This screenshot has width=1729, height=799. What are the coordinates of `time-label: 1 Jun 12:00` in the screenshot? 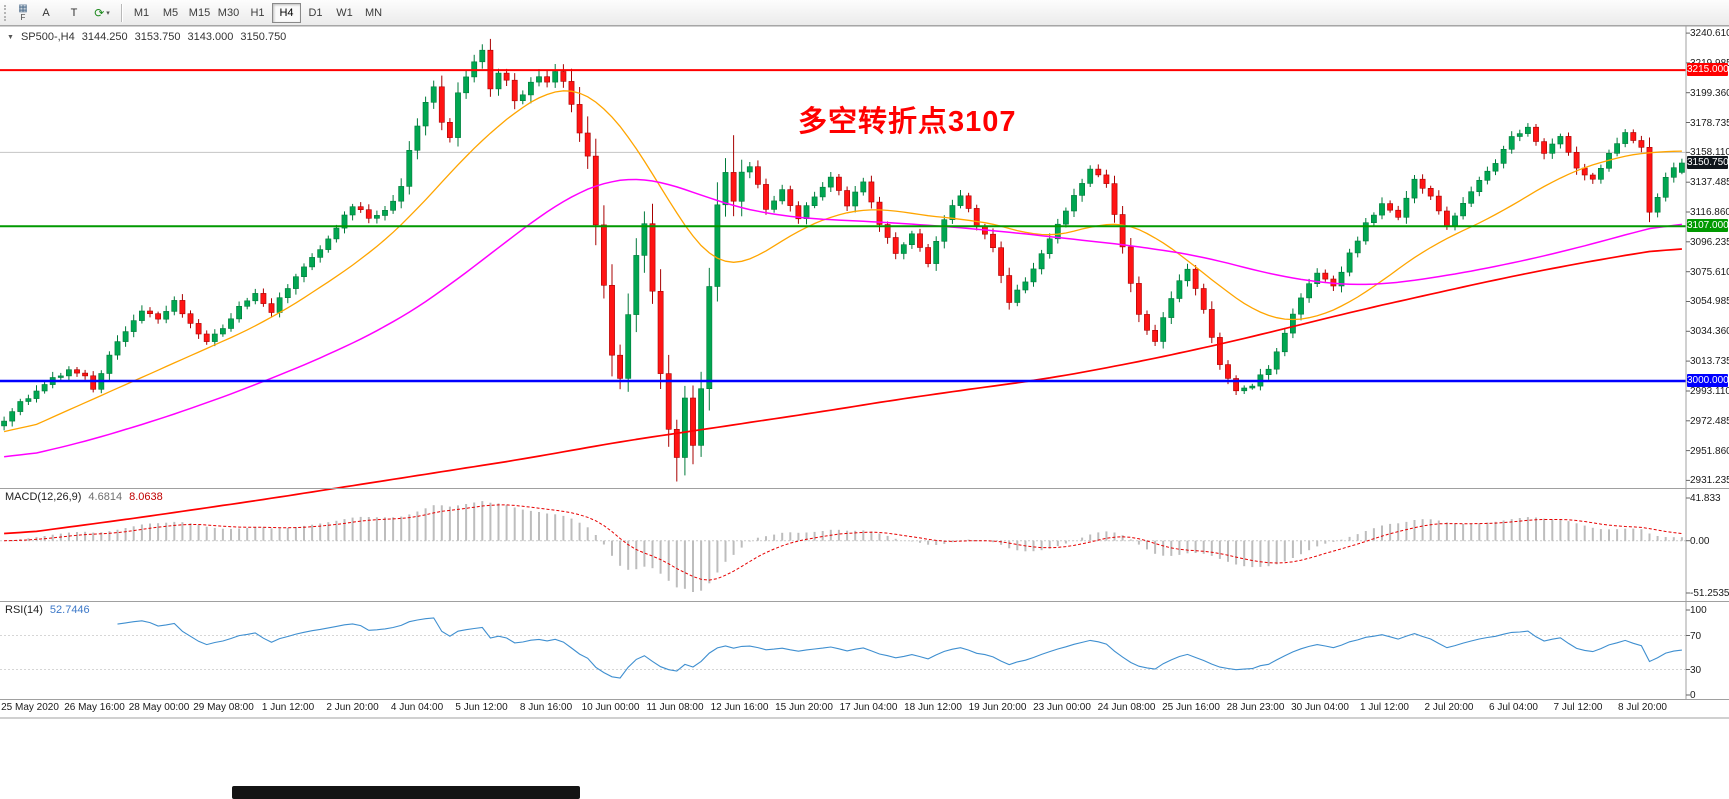 It's located at (288, 707).